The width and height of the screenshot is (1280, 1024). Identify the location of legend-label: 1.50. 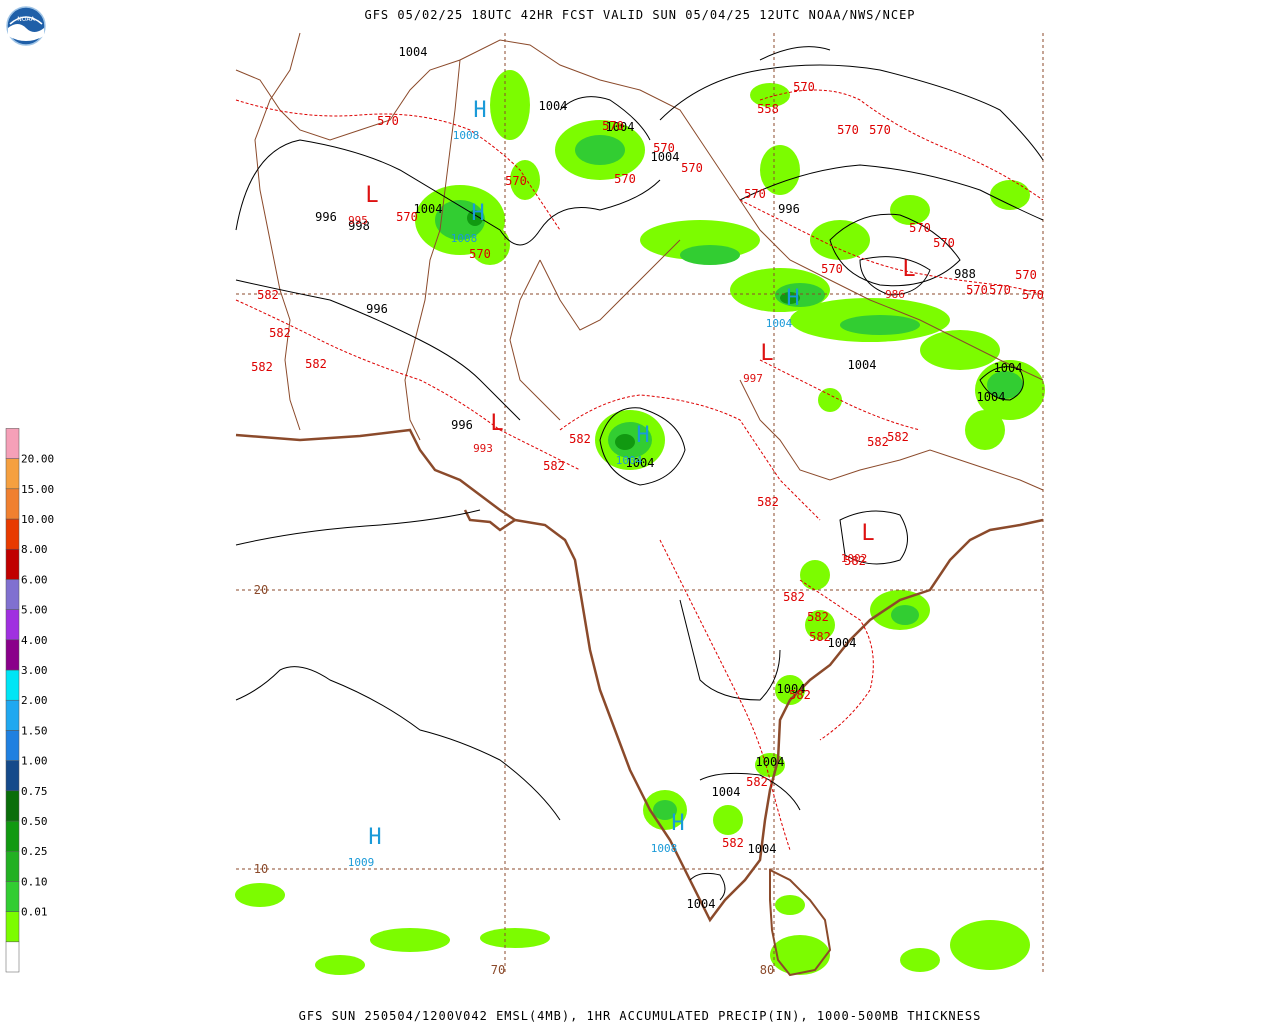
(34, 730).